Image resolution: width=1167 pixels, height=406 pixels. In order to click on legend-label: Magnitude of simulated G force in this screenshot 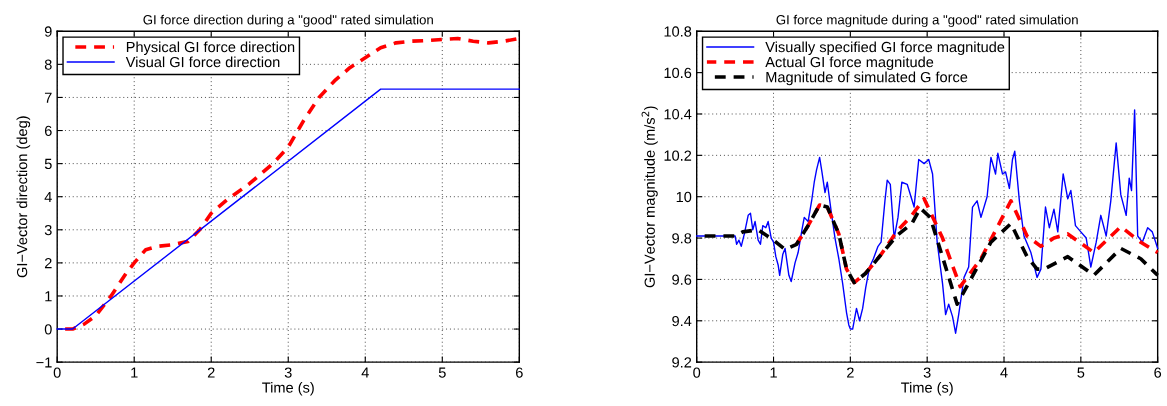, I will do `click(867, 78)`.